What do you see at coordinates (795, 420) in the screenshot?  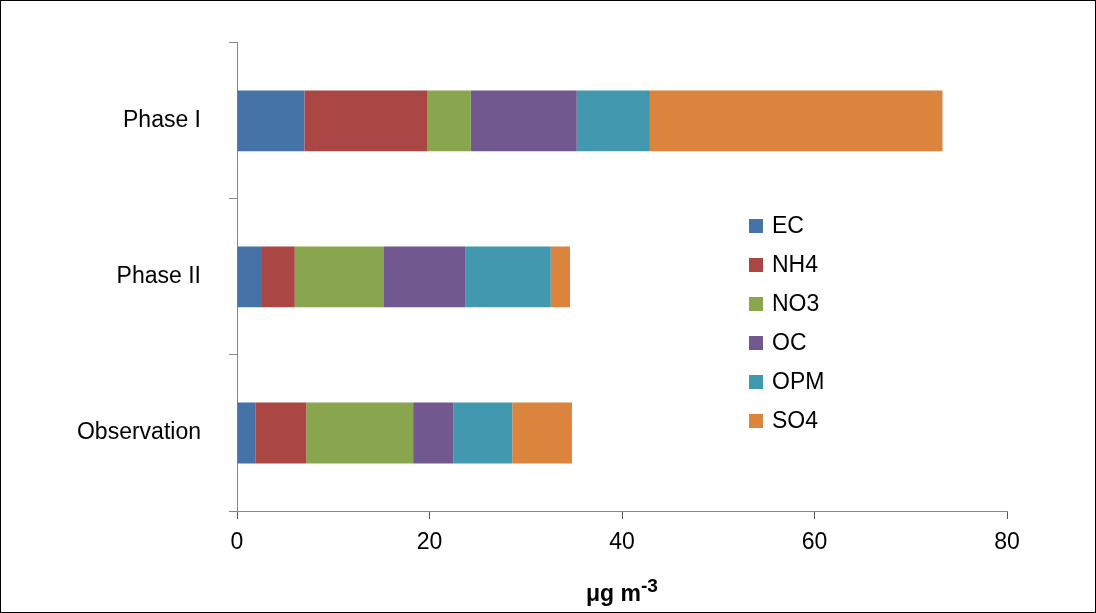 I see `legend-label: SO4` at bounding box center [795, 420].